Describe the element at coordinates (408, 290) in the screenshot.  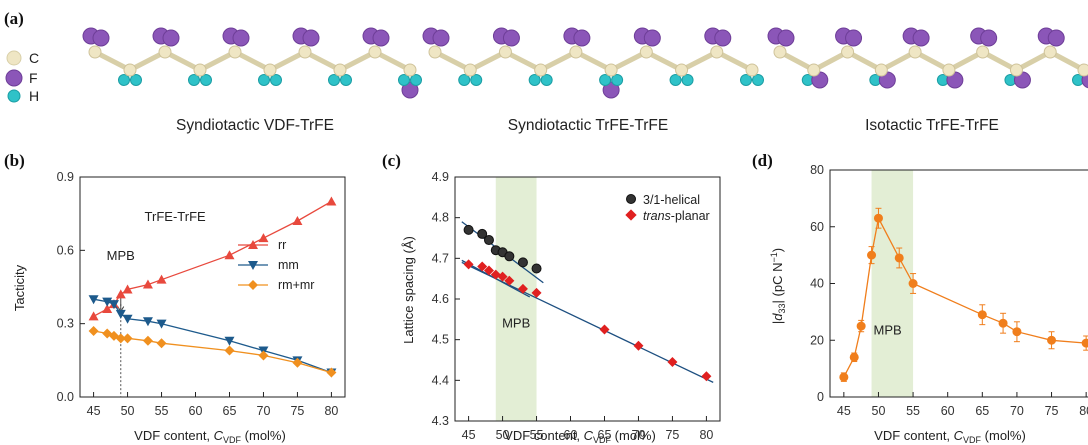
I see `y-axis-title: Lattice spacing (Å)` at that location.